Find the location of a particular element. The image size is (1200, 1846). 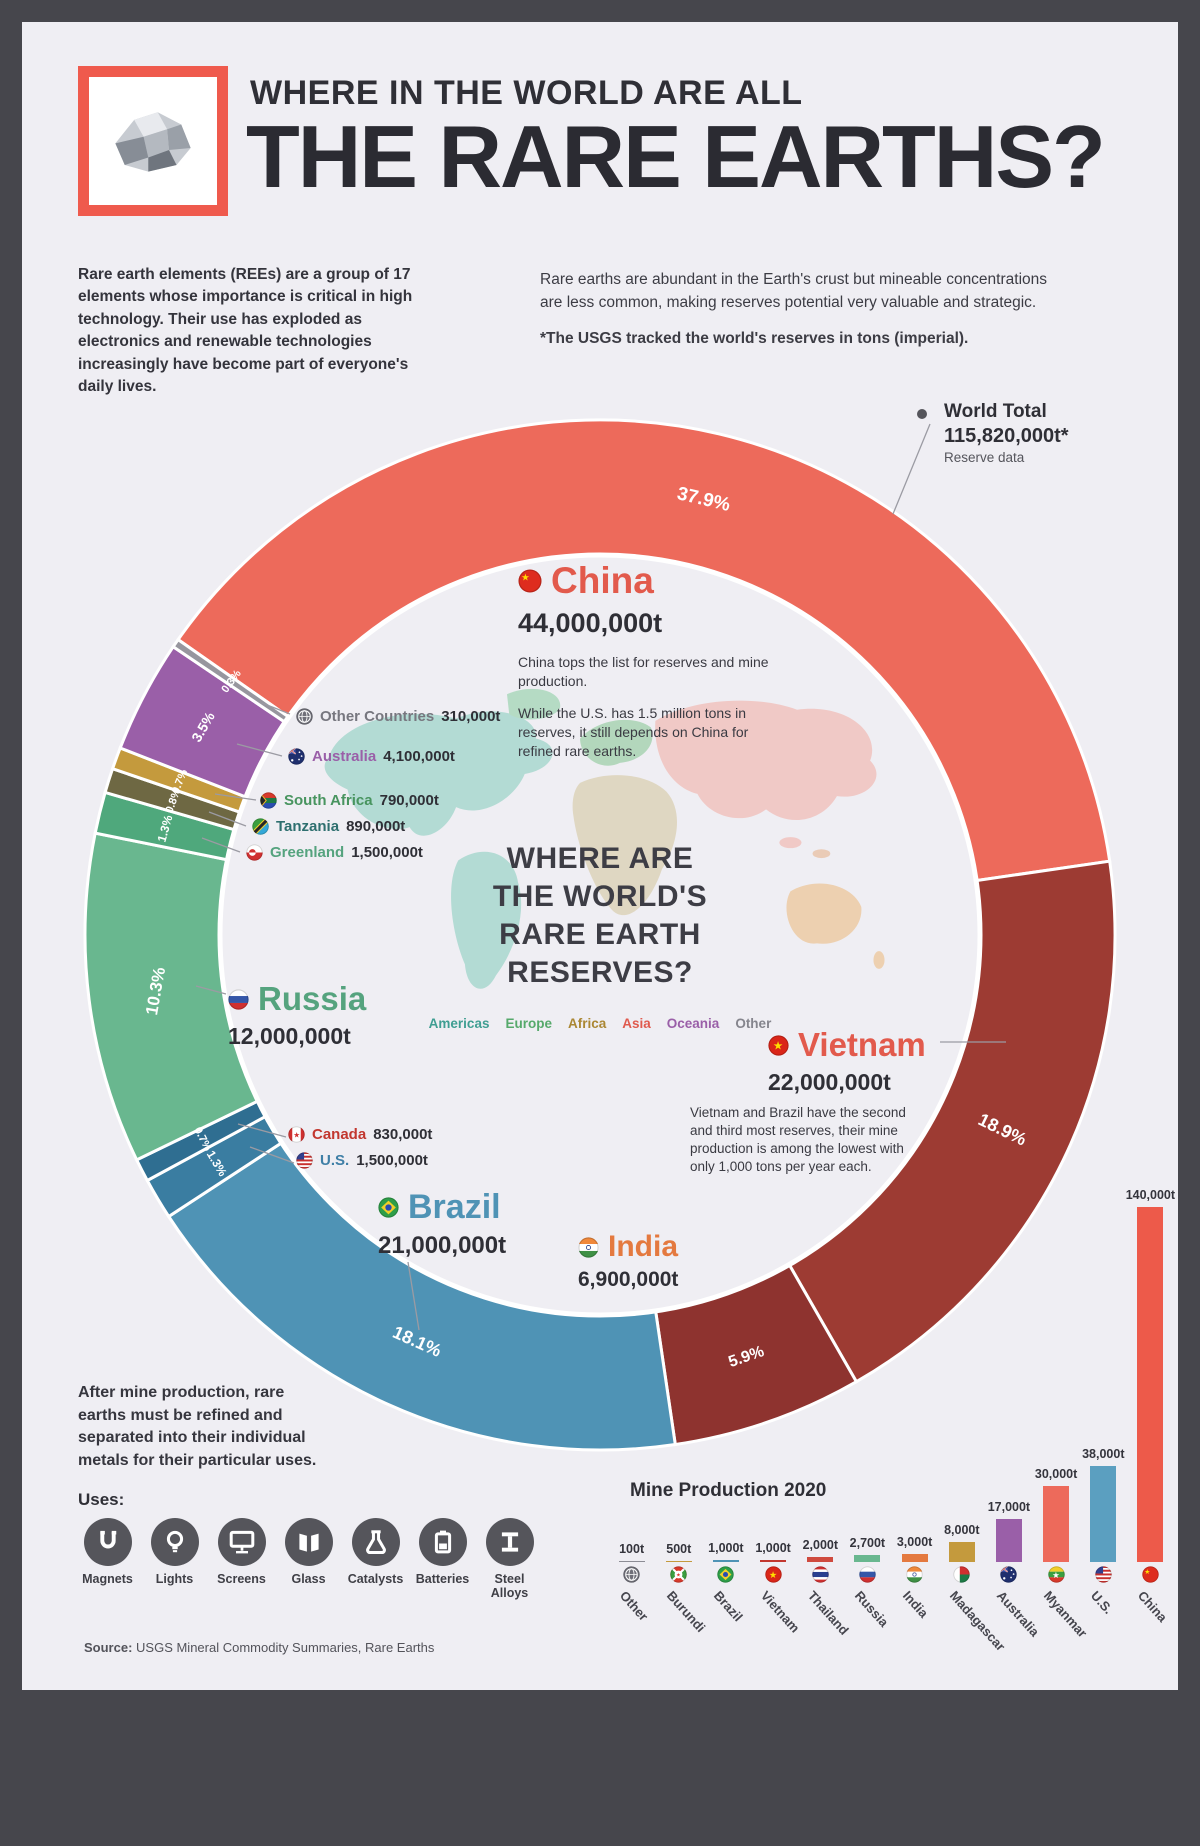

country-name-russia: Russia is located at coordinates (312, 998).